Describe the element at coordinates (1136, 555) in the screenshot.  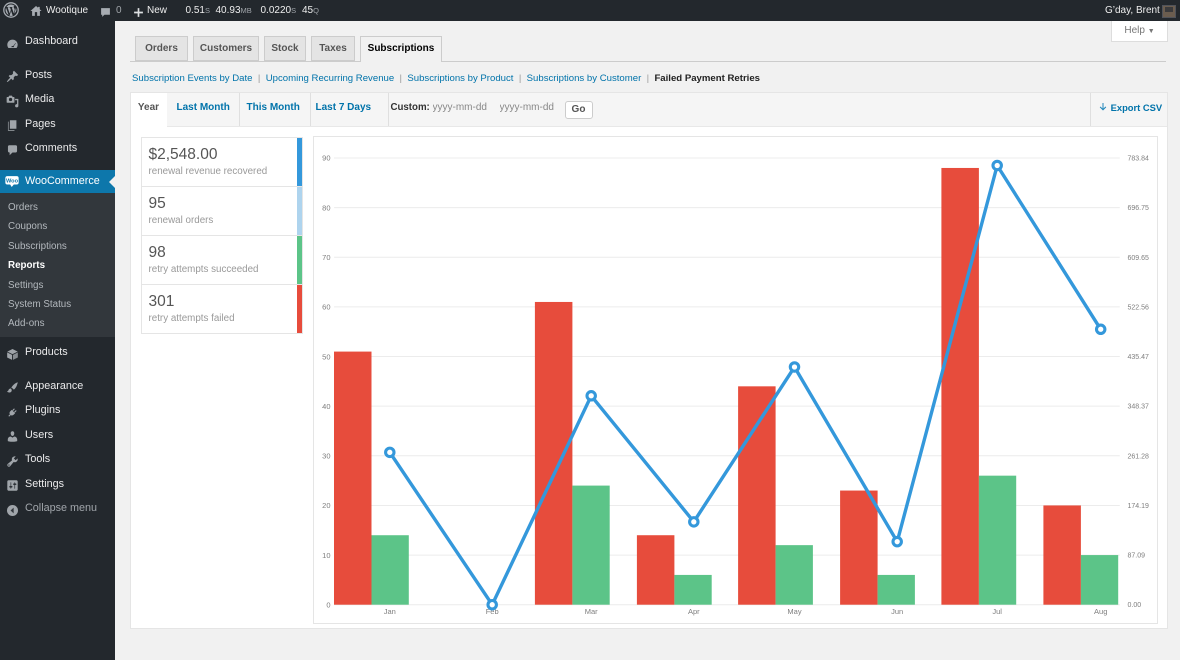
I see `svg-text: 87.09` at that location.